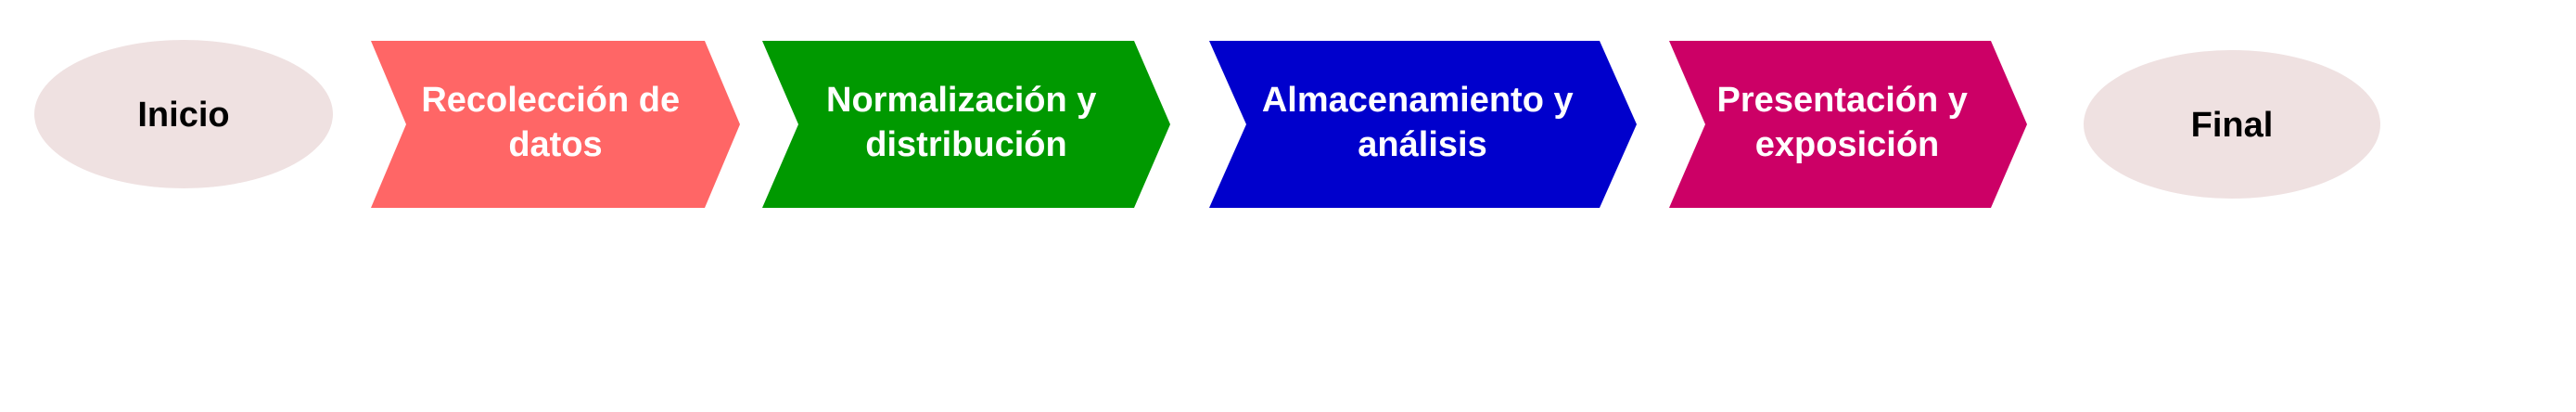 This screenshot has width=2576, height=412. I want to click on step-almacenamiento: Almacenamiento y análisis, so click(1423, 124).